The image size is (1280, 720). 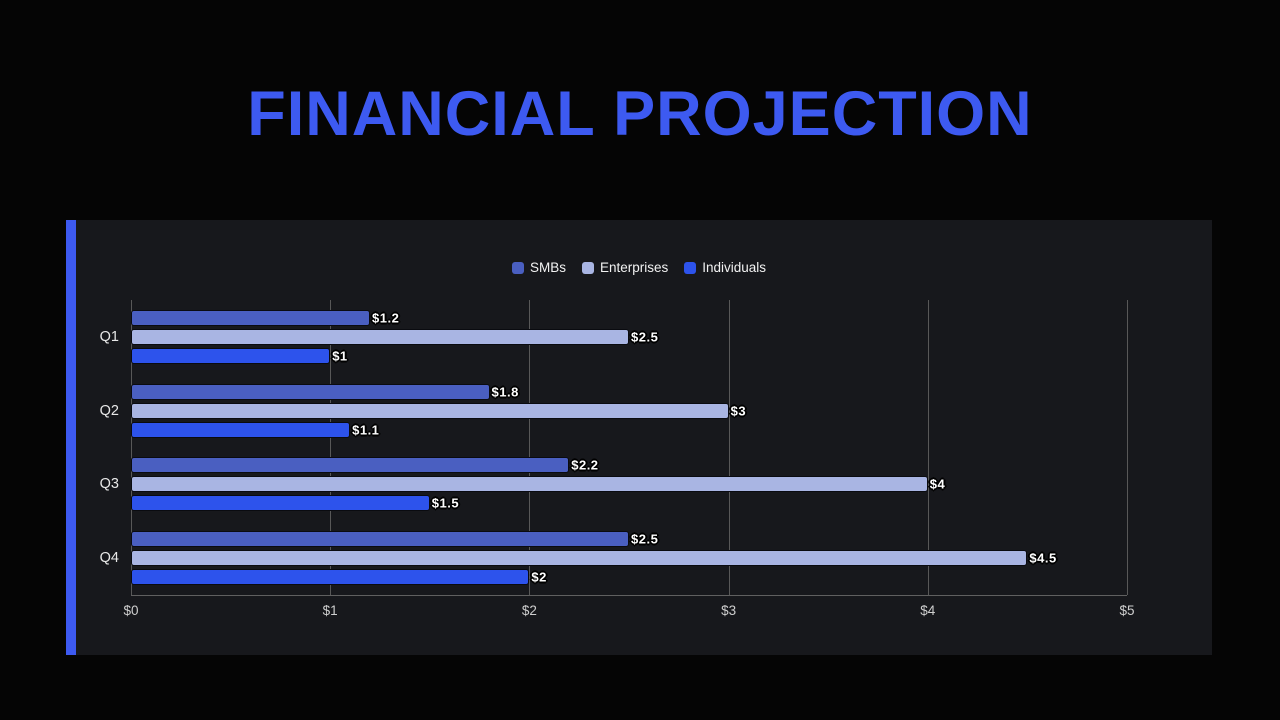 What do you see at coordinates (634, 267) in the screenshot?
I see `legend-label: Enterprises` at bounding box center [634, 267].